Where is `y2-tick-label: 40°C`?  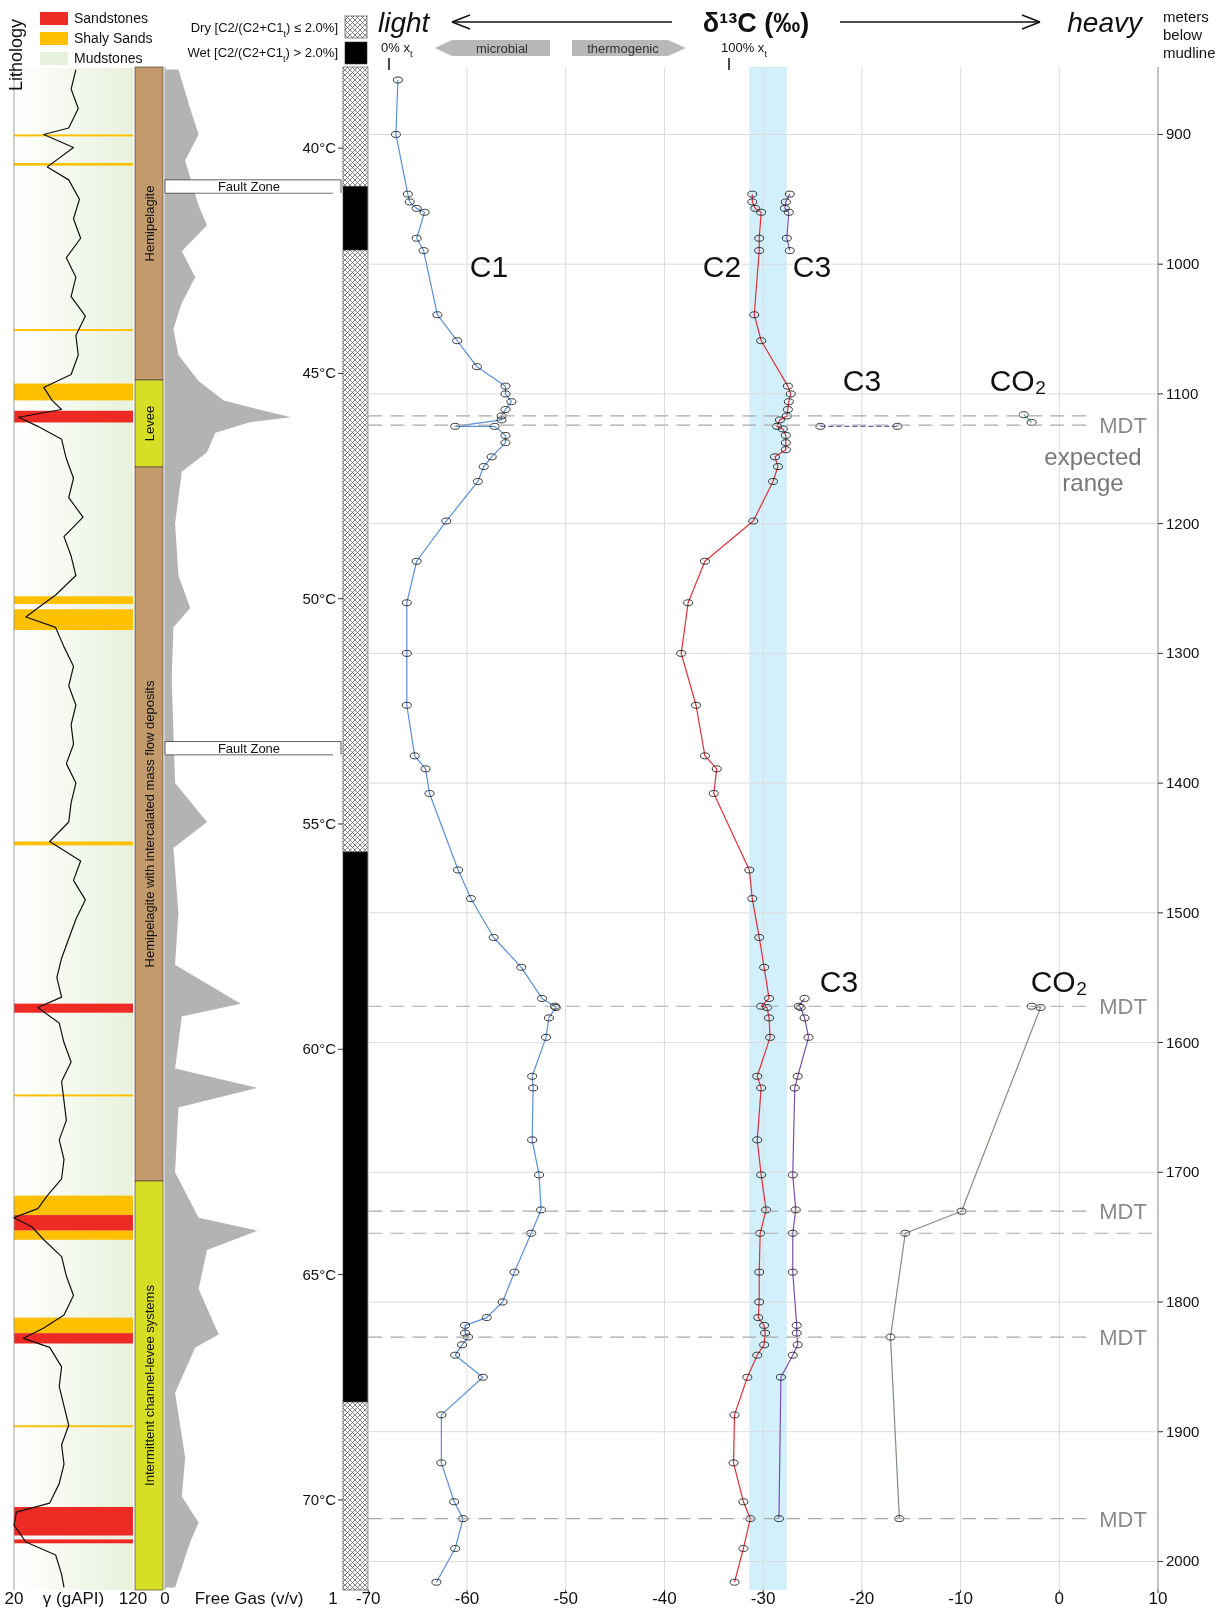 y2-tick-label: 40°C is located at coordinates (319, 148).